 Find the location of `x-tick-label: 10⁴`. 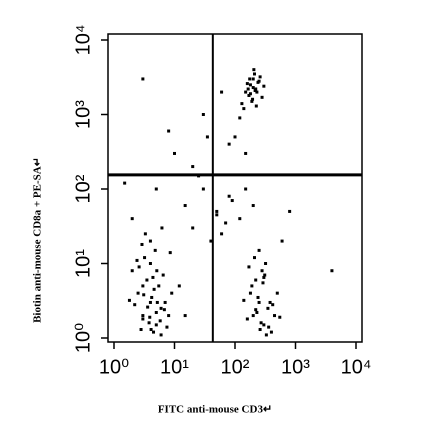

x-tick-label: 10⁴ is located at coordinates (356, 367).